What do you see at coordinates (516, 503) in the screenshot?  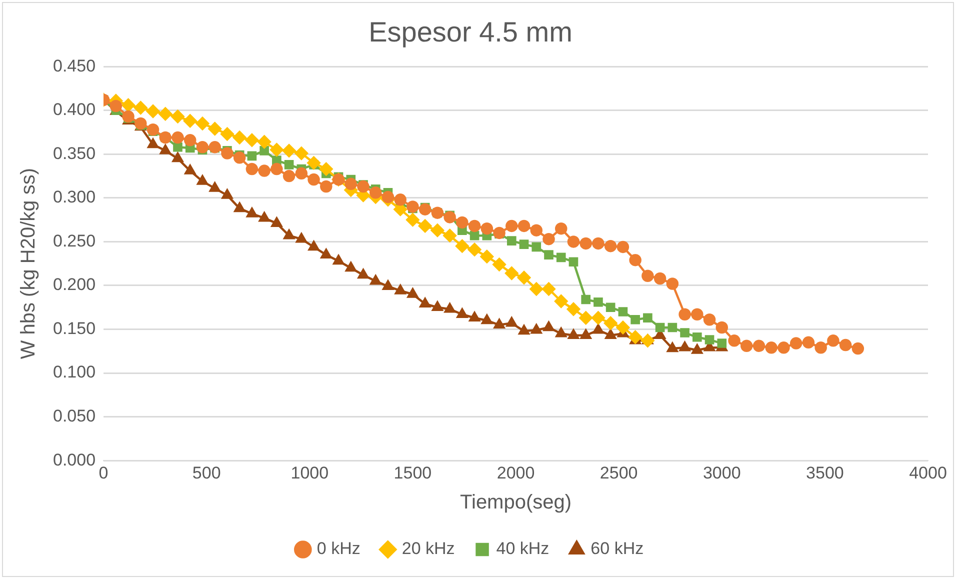 I see `x-axis-title: Tiempo(seg)` at bounding box center [516, 503].